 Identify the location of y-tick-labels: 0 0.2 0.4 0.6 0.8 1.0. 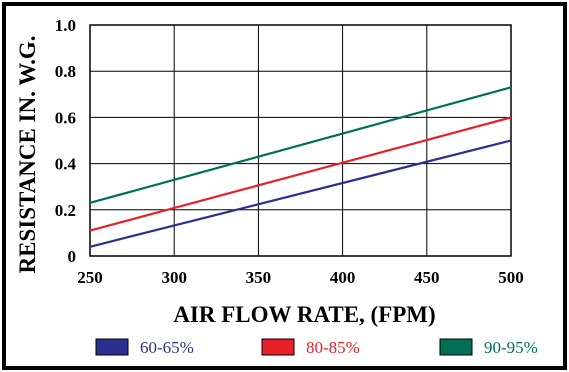
(66, 141).